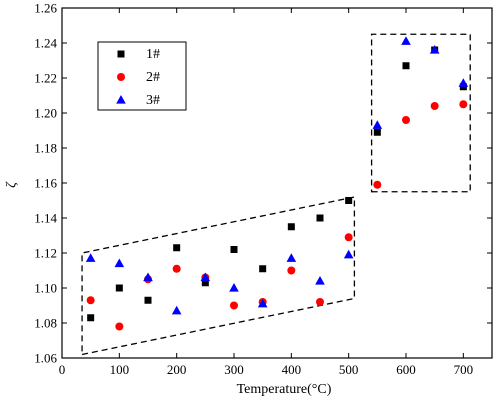 This screenshot has height=401, width=498. What do you see at coordinates (45, 43) in the screenshot?
I see `y-tick-label: 1.24` at bounding box center [45, 43].